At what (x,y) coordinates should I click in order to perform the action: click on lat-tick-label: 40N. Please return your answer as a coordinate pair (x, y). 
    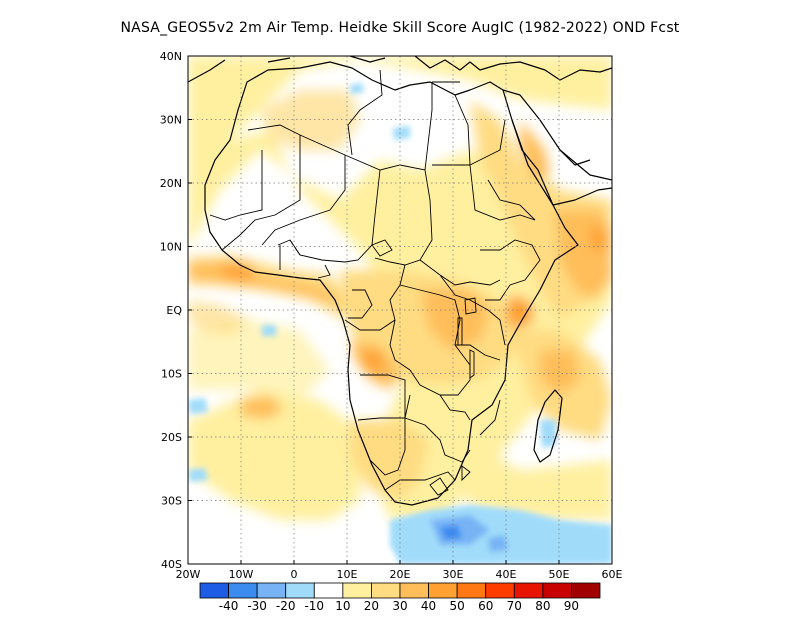
    Looking at the image, I should click on (171, 56).